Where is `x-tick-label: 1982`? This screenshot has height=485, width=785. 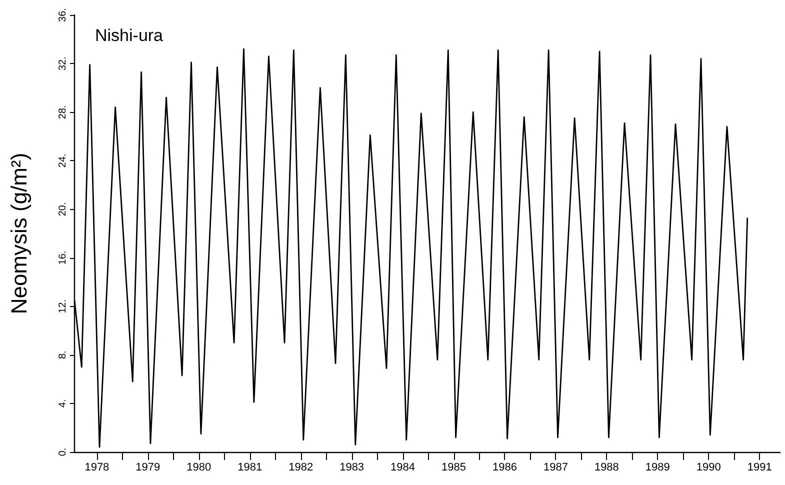
x-tick-label: 1982 is located at coordinates (301, 468).